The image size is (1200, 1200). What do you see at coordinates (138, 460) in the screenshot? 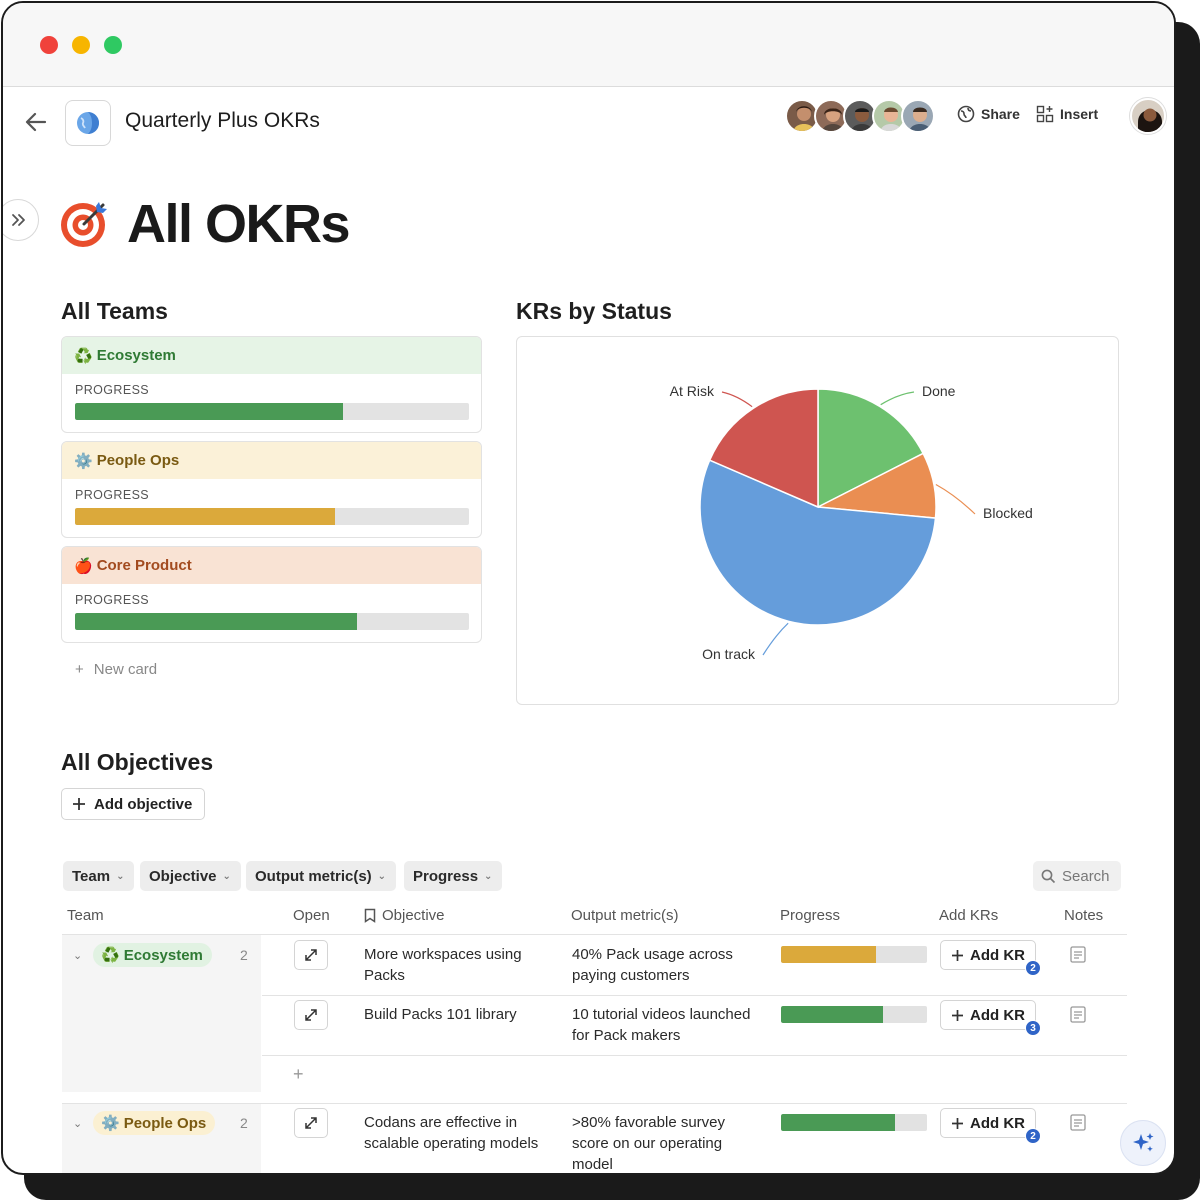
I see `card-title: People Ops` at bounding box center [138, 460].